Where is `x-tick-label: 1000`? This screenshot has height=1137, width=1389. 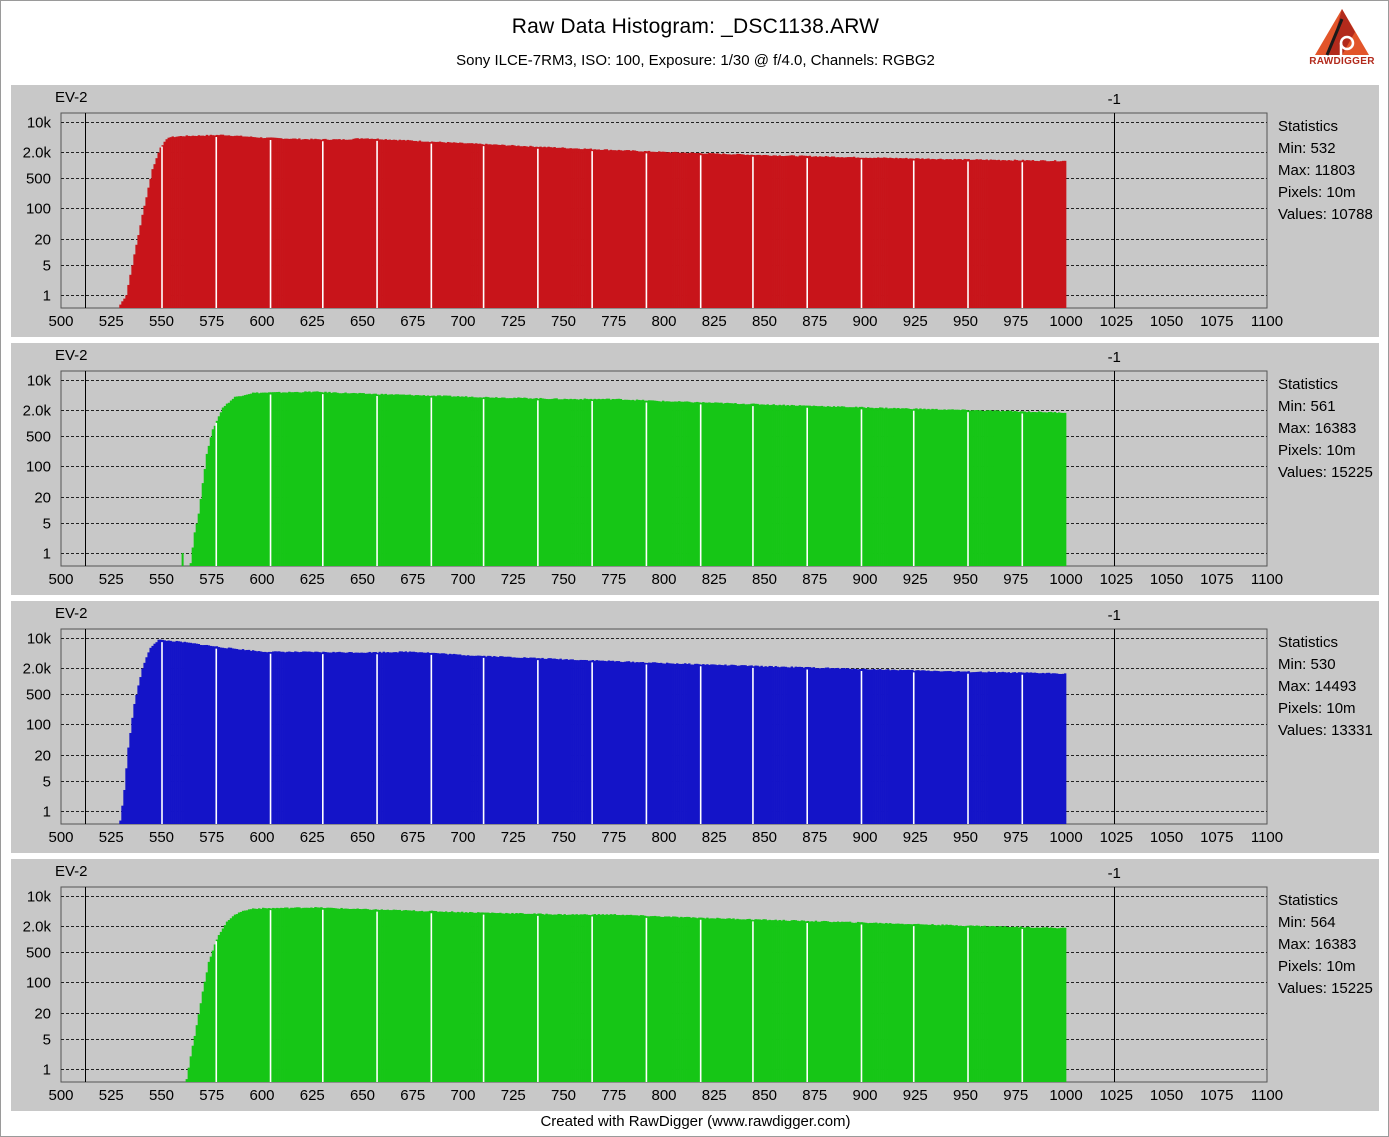
x-tick-label: 1000 is located at coordinates (1065, 1095).